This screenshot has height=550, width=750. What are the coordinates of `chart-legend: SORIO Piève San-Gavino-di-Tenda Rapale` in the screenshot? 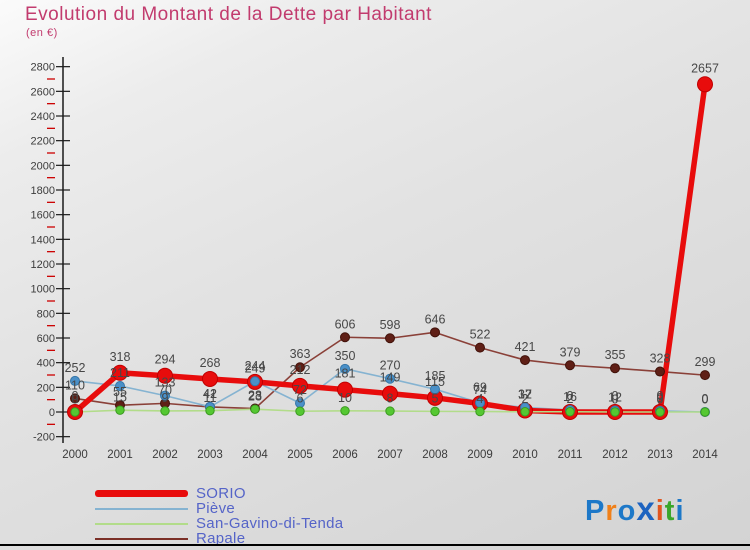 It's located at (219, 516).